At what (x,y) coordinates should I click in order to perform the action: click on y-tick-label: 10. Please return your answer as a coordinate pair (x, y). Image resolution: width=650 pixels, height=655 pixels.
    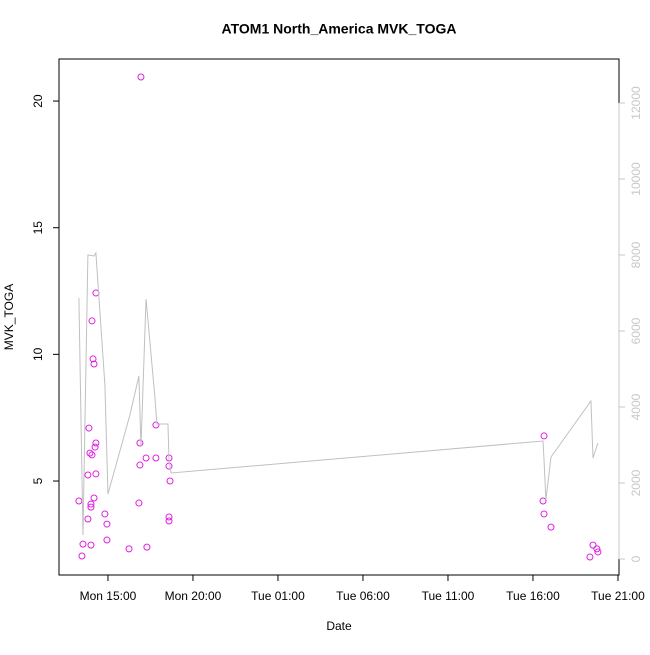
    Looking at the image, I should click on (38, 354).